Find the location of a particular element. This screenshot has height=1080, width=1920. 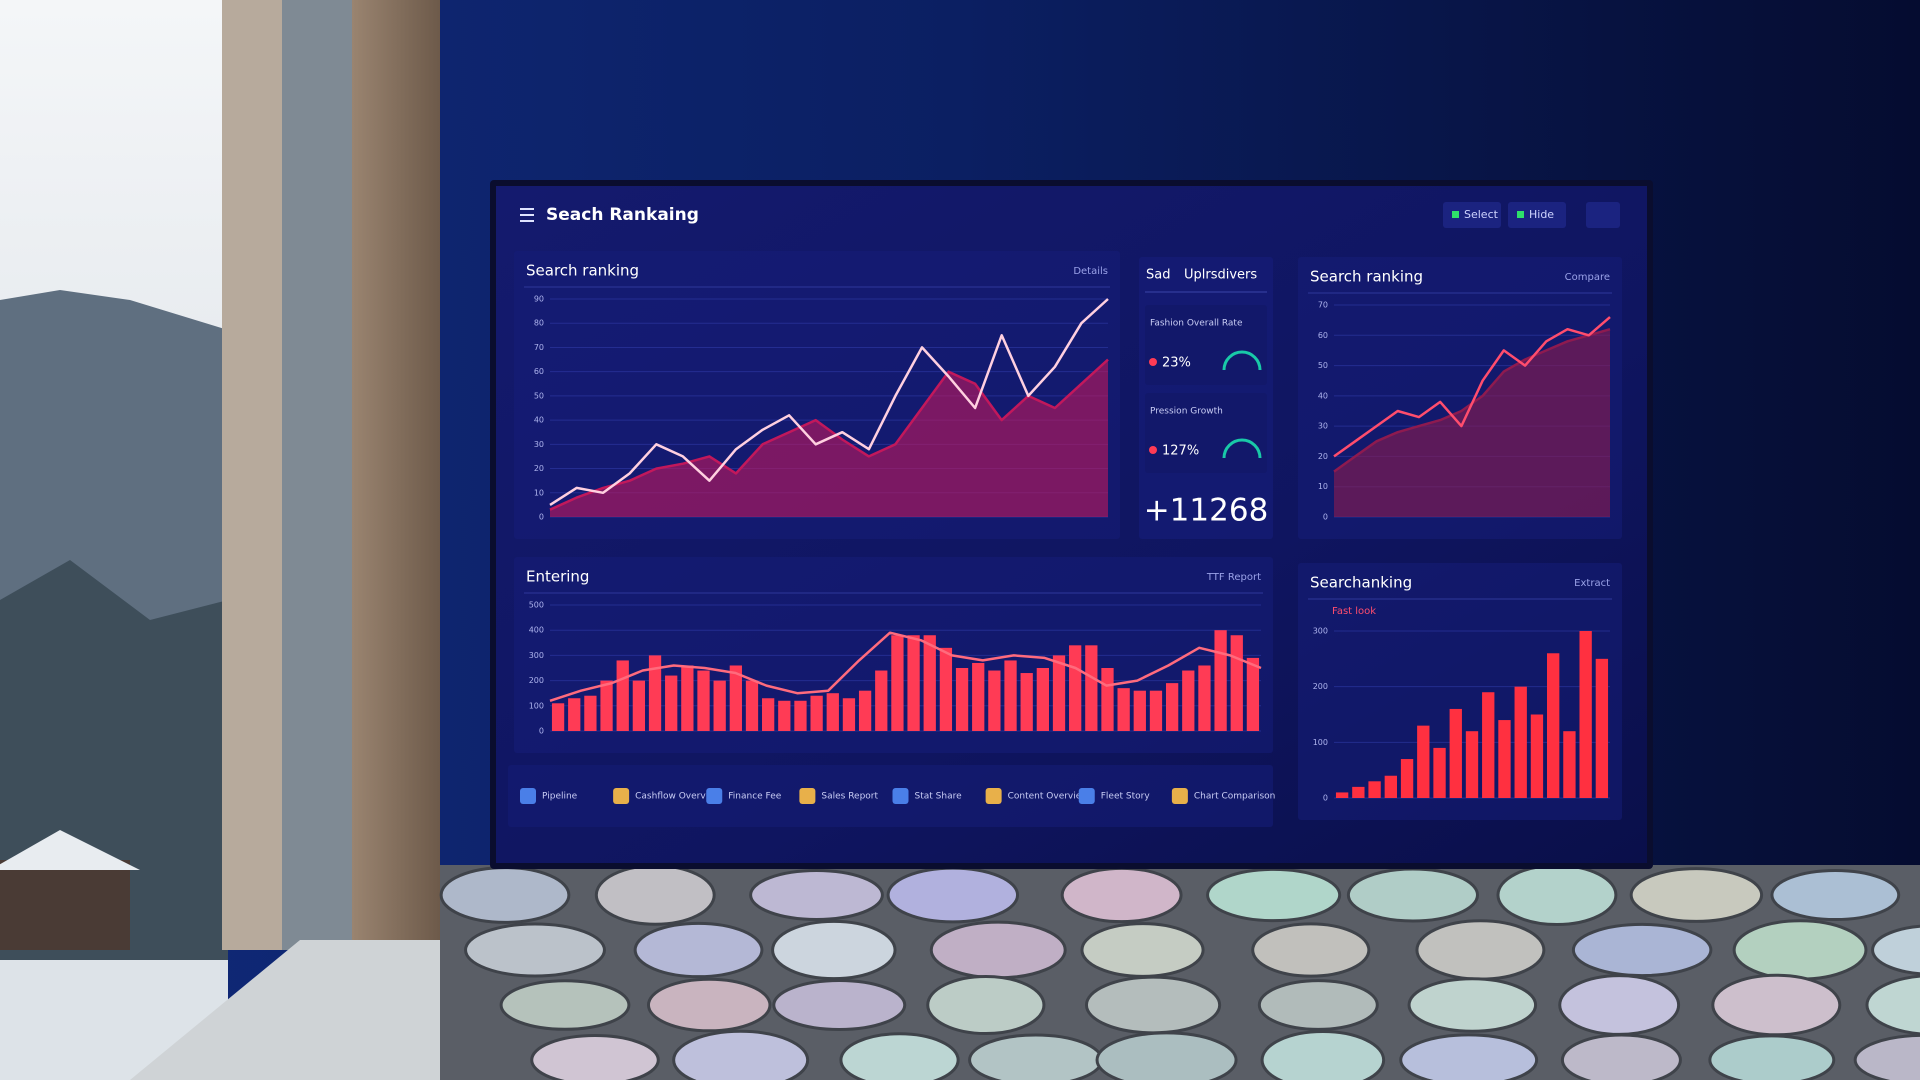

panel-link: TTF Report is located at coordinates (1233, 577).